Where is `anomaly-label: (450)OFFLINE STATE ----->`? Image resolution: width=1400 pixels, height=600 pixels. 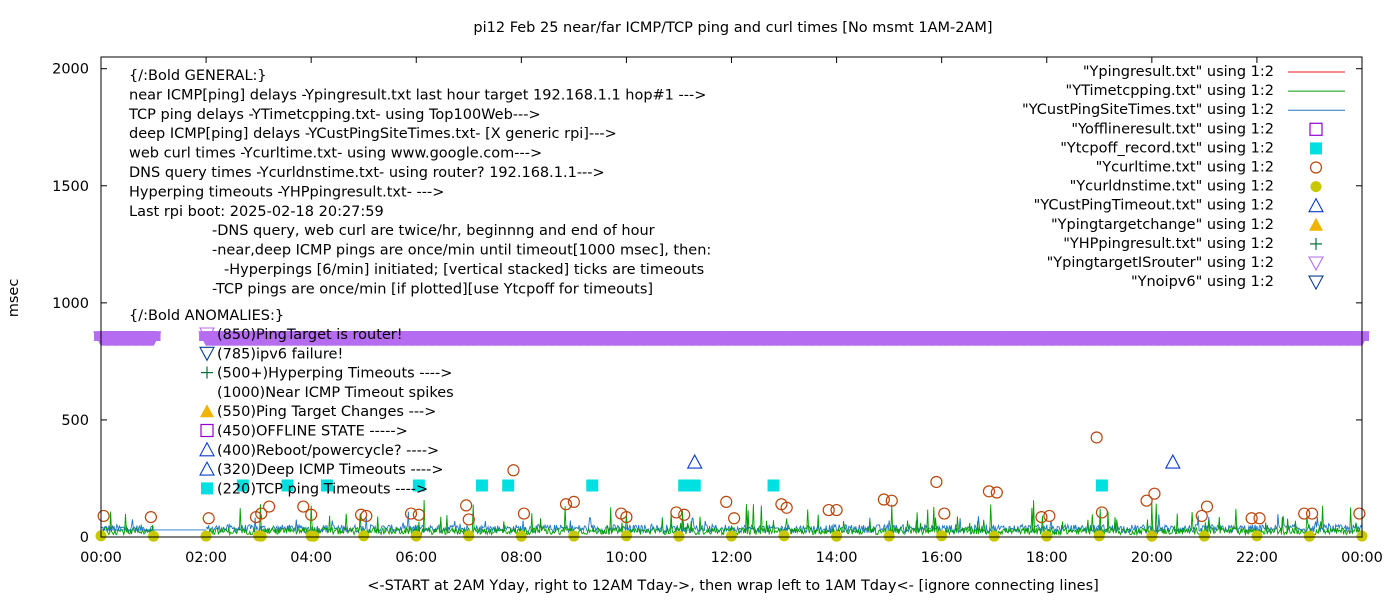
anomaly-label: (450)OFFLINE STATE -----> is located at coordinates (312, 432).